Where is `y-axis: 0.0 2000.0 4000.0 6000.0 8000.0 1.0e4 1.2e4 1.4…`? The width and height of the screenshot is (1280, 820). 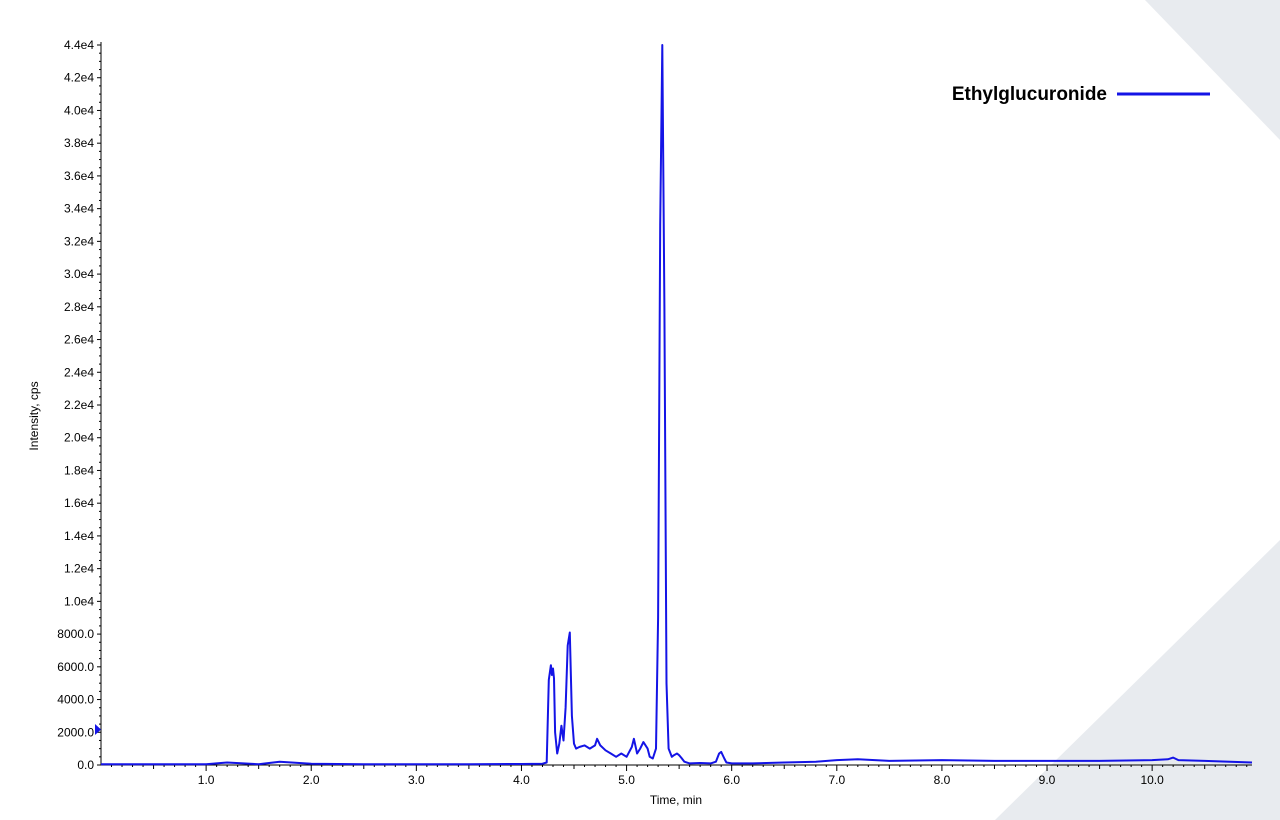
y-axis: 0.0 2000.0 4000.0 6000.0 8000.0 1.0e4 1.2e4 1.4… is located at coordinates (79, 405).